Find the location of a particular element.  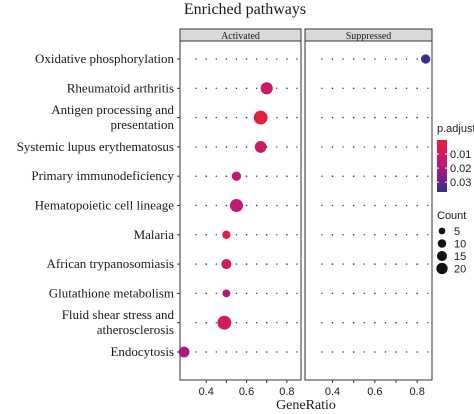

y-tick-label-line: atherosclerosis is located at coordinates (135, 329).